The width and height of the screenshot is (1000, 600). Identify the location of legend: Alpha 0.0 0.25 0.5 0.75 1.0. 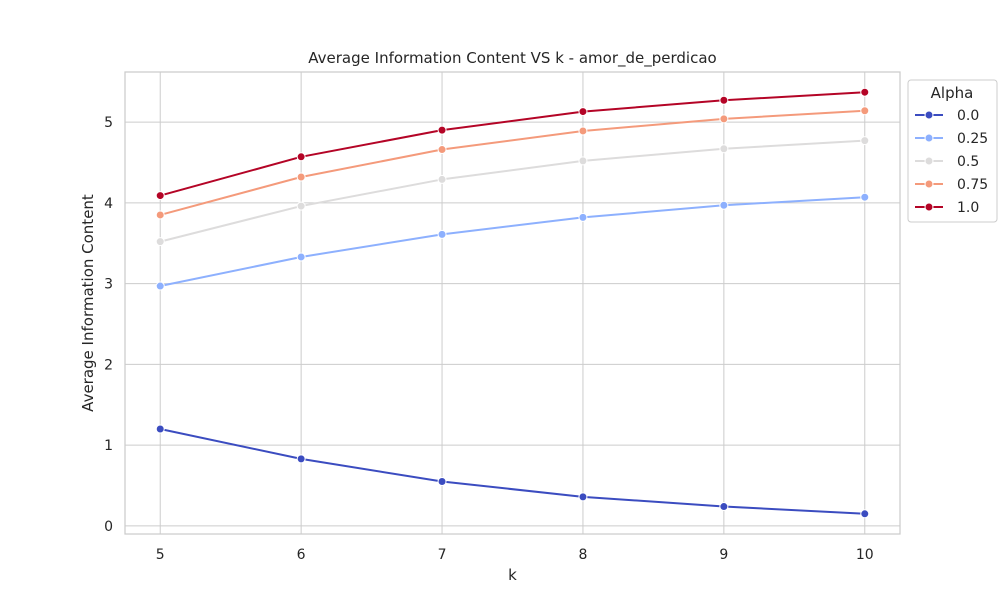
(952, 151).